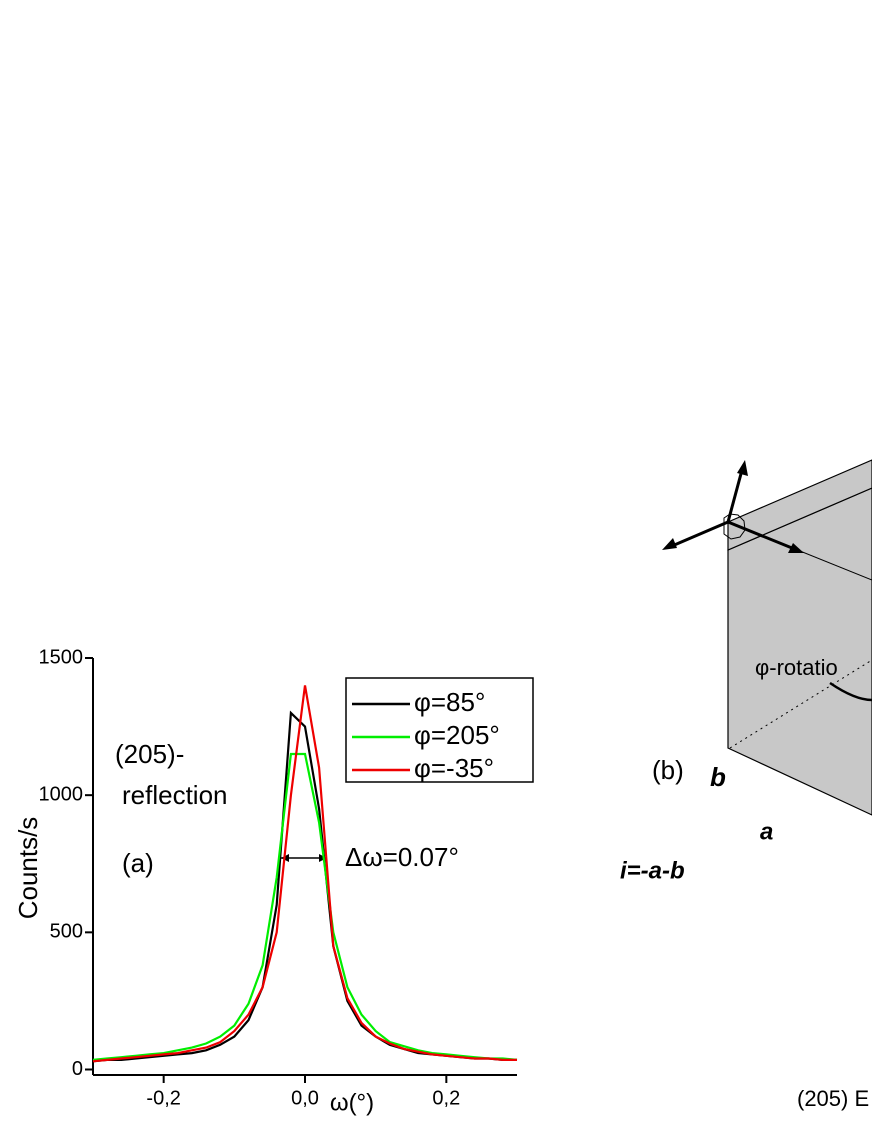  I want to click on annotation: (205)-, so click(149, 754).